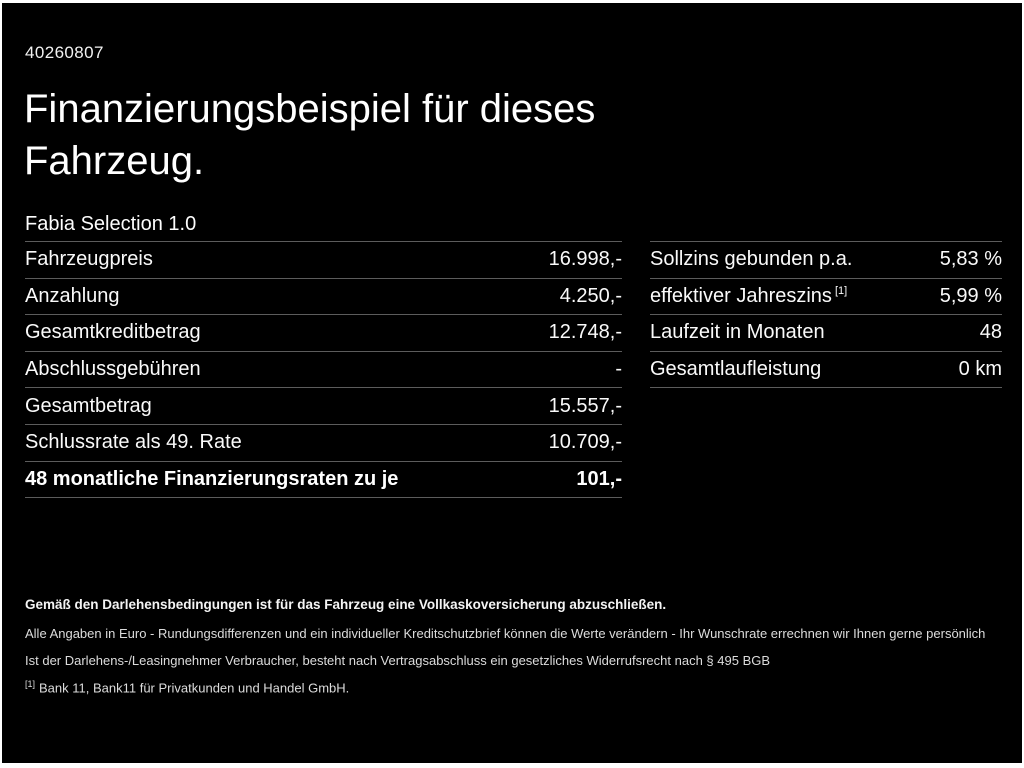 This screenshot has height=768, width=1024. Describe the element at coordinates (737, 332) in the screenshot. I see `row-label: Laufzeit in Monaten` at that location.